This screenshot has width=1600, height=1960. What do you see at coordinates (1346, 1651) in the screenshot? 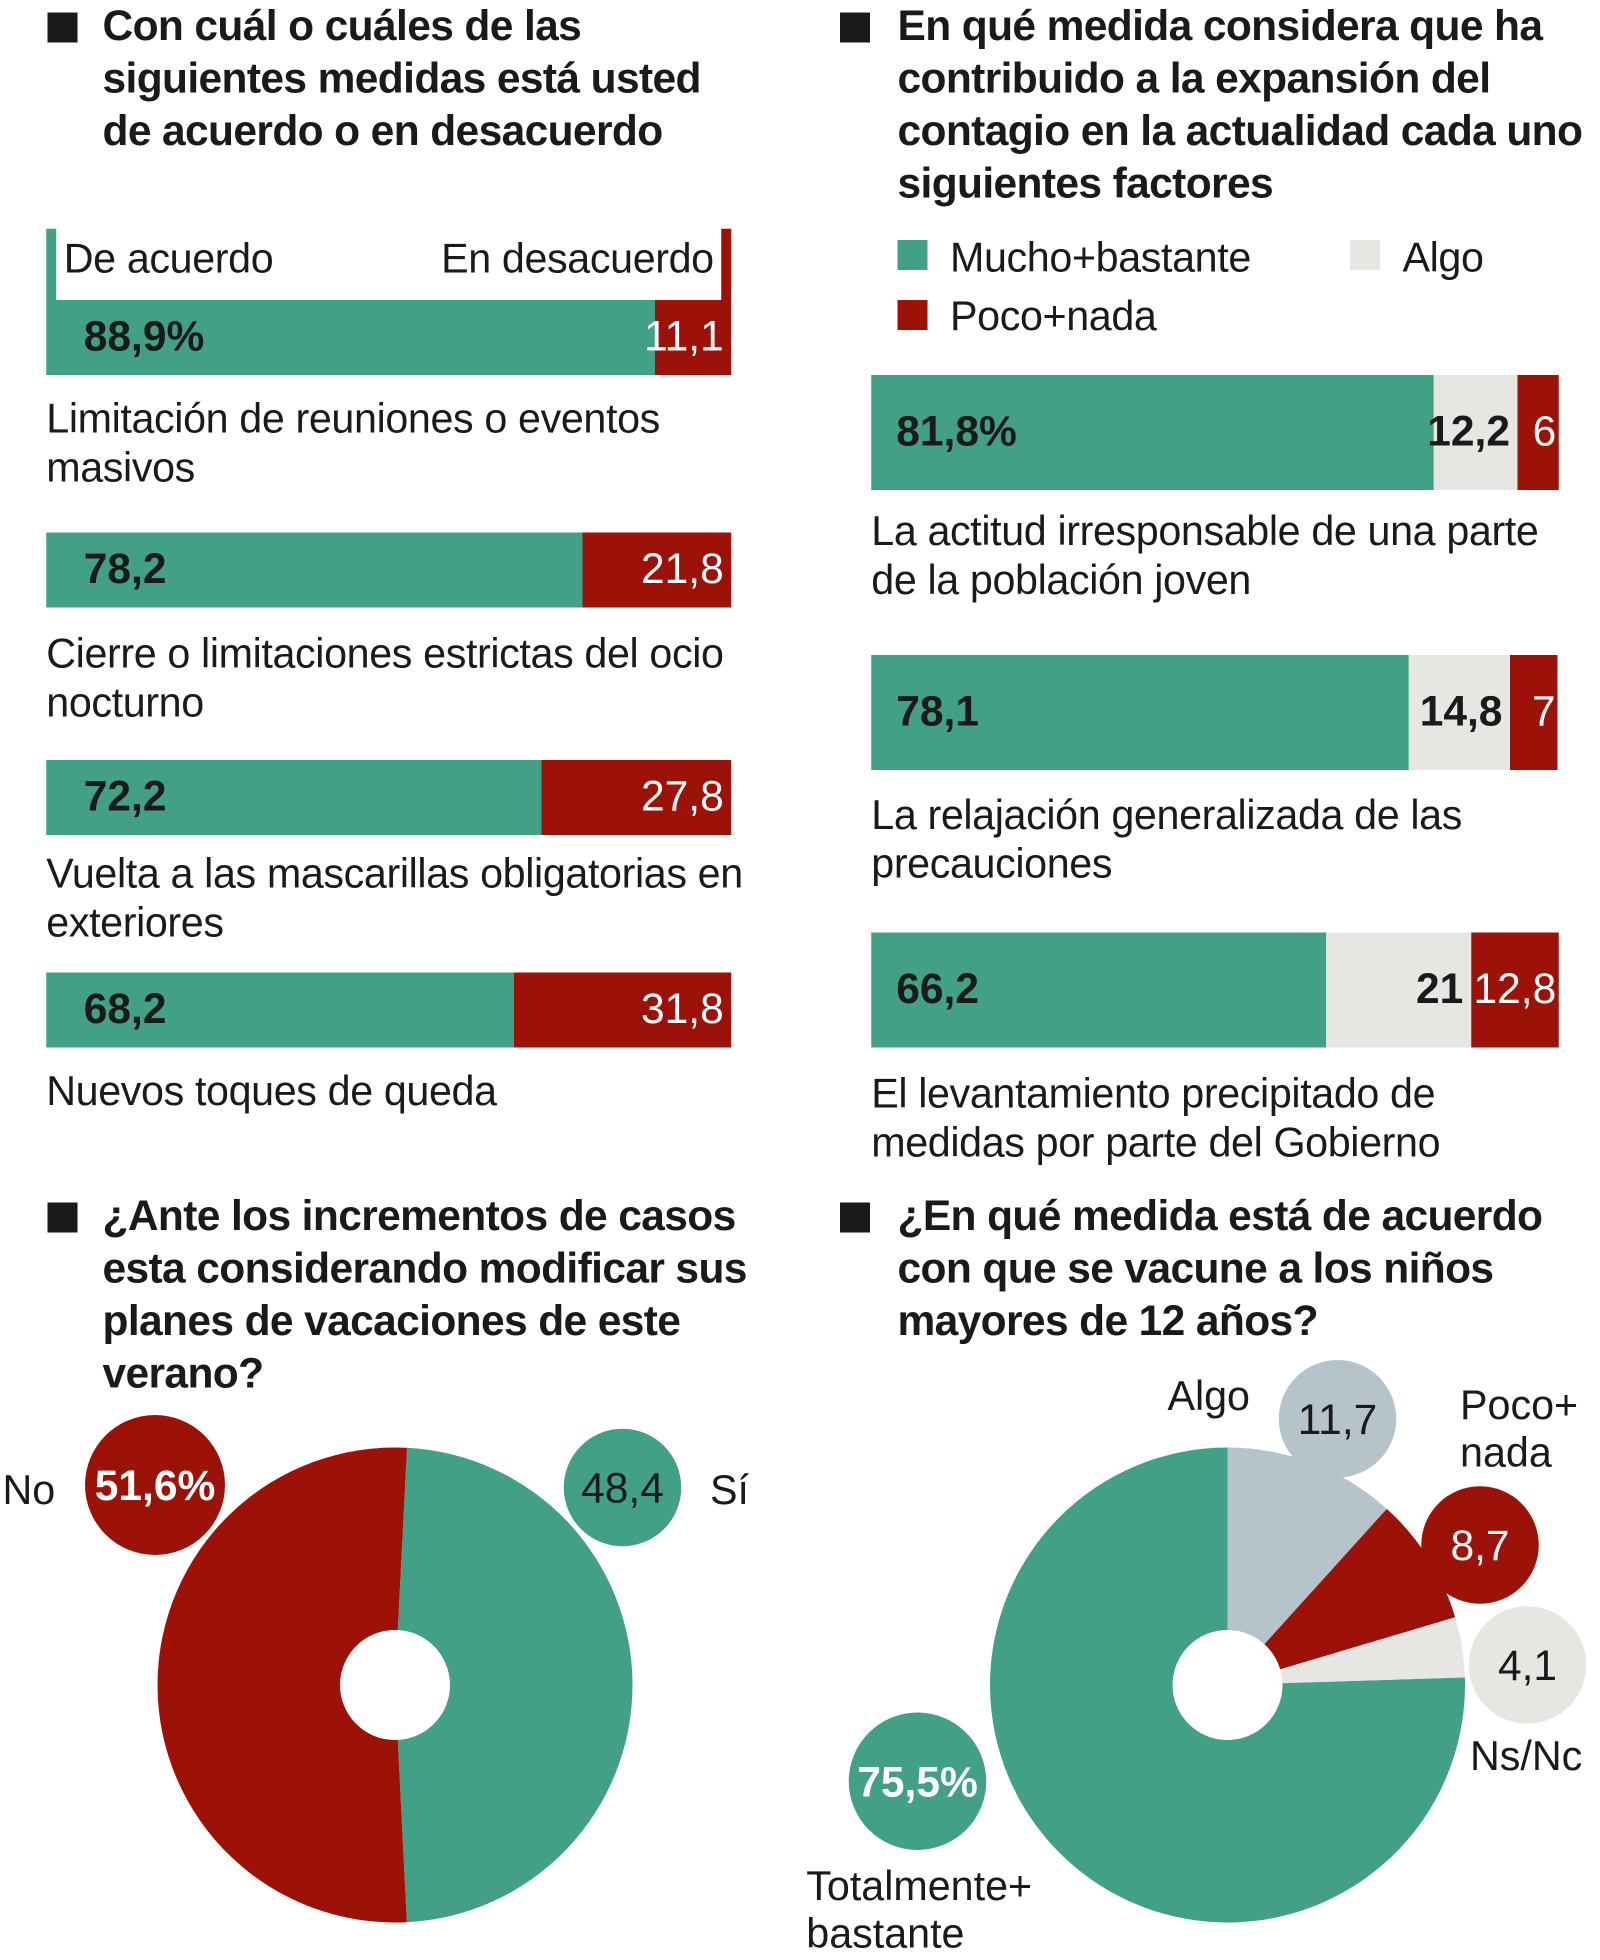
I see `pie-slice-nsnc` at bounding box center [1346, 1651].